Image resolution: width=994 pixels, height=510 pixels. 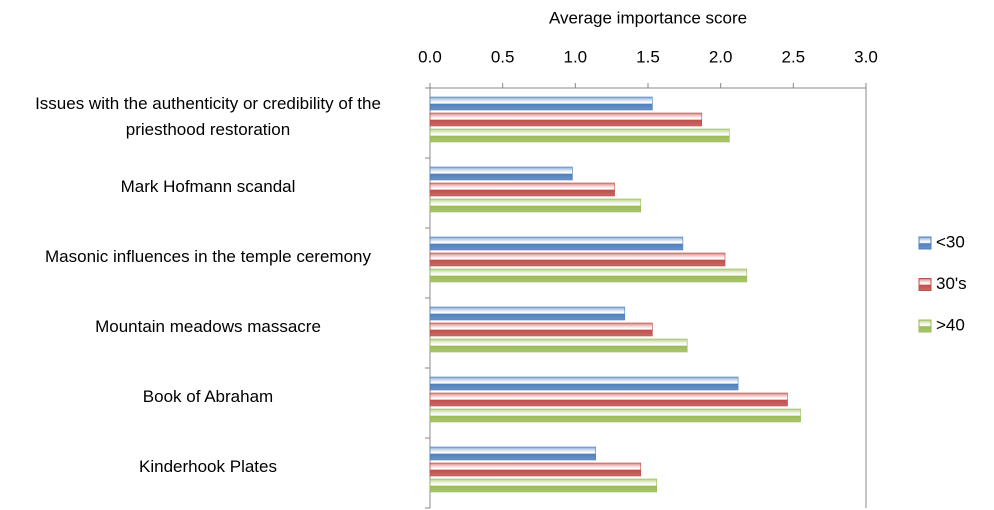 What do you see at coordinates (721, 56) in the screenshot?
I see `x-tick-label: 2.0` at bounding box center [721, 56].